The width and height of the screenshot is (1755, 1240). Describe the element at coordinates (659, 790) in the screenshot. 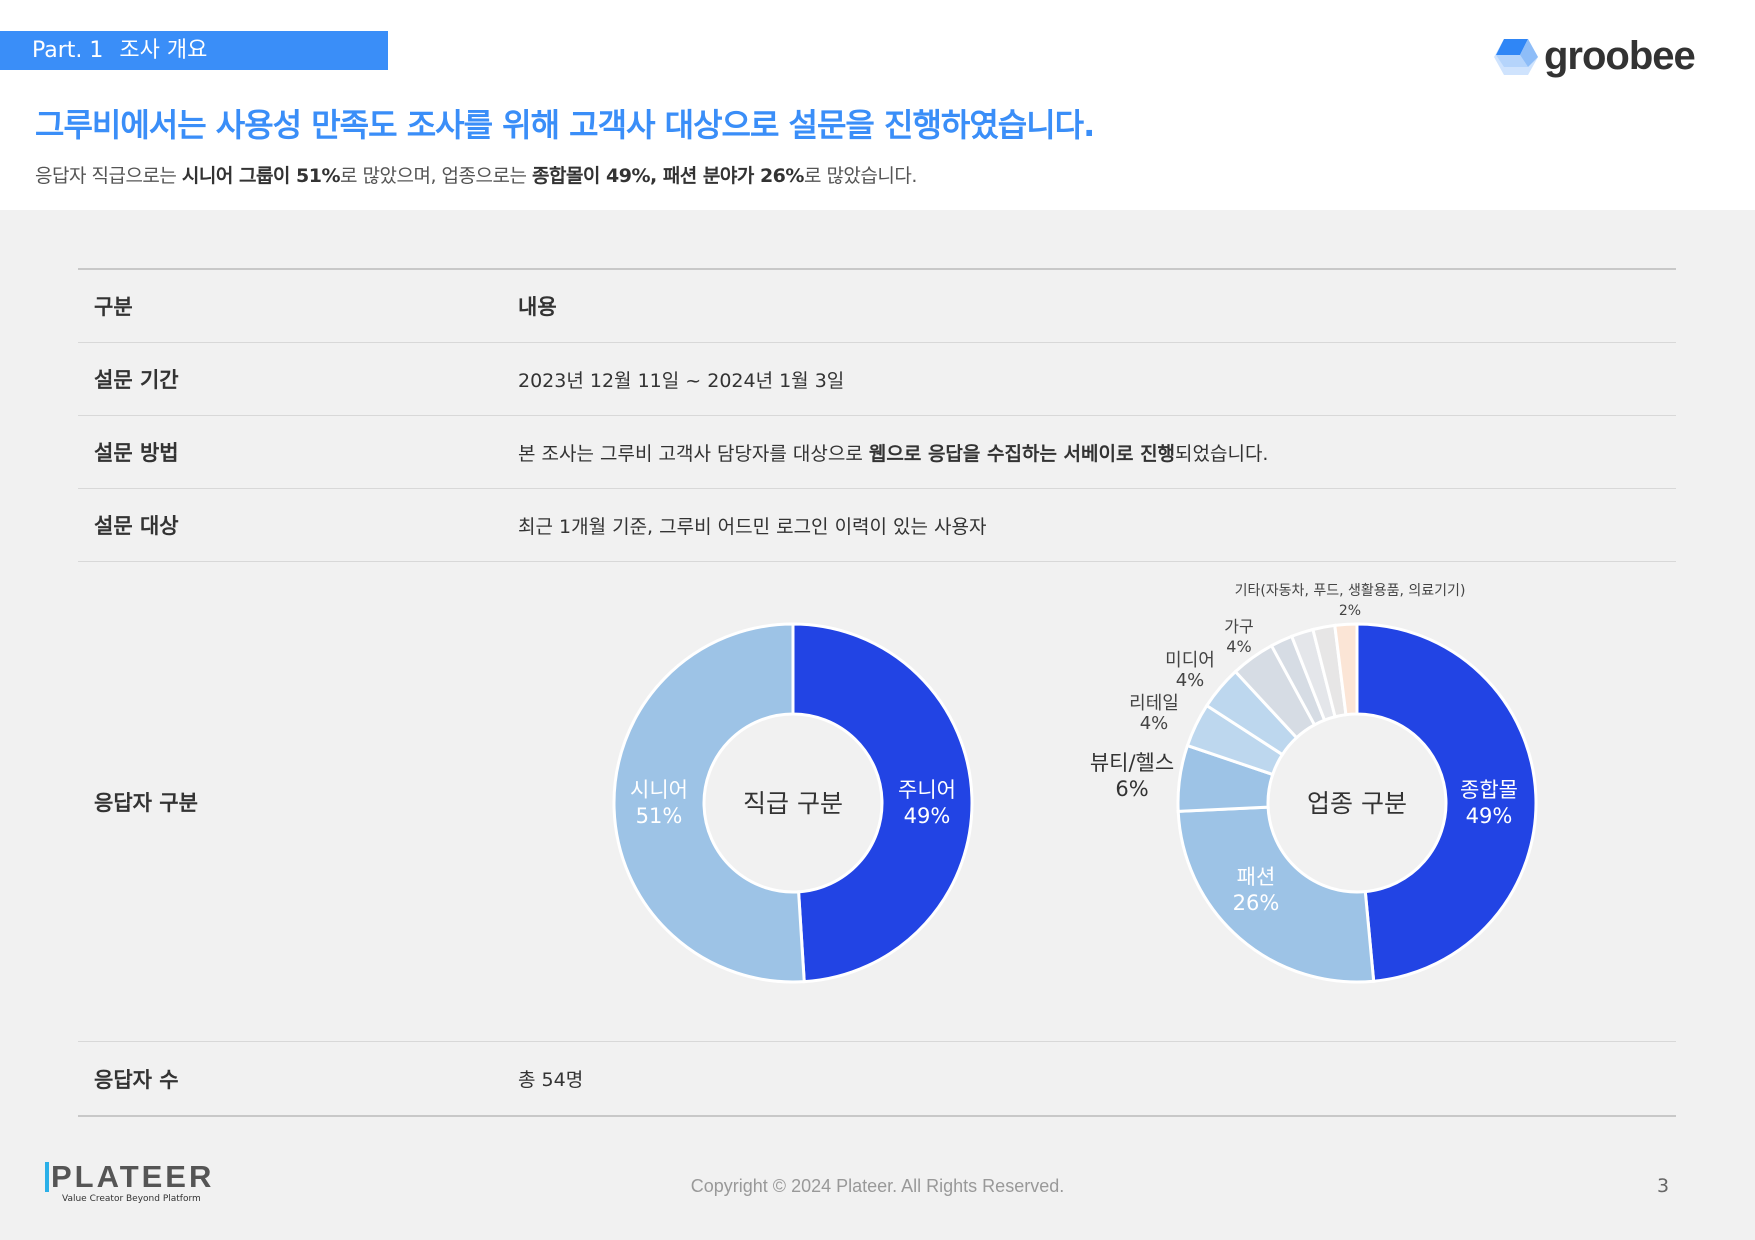

I see `slice-label: 시니어` at that location.